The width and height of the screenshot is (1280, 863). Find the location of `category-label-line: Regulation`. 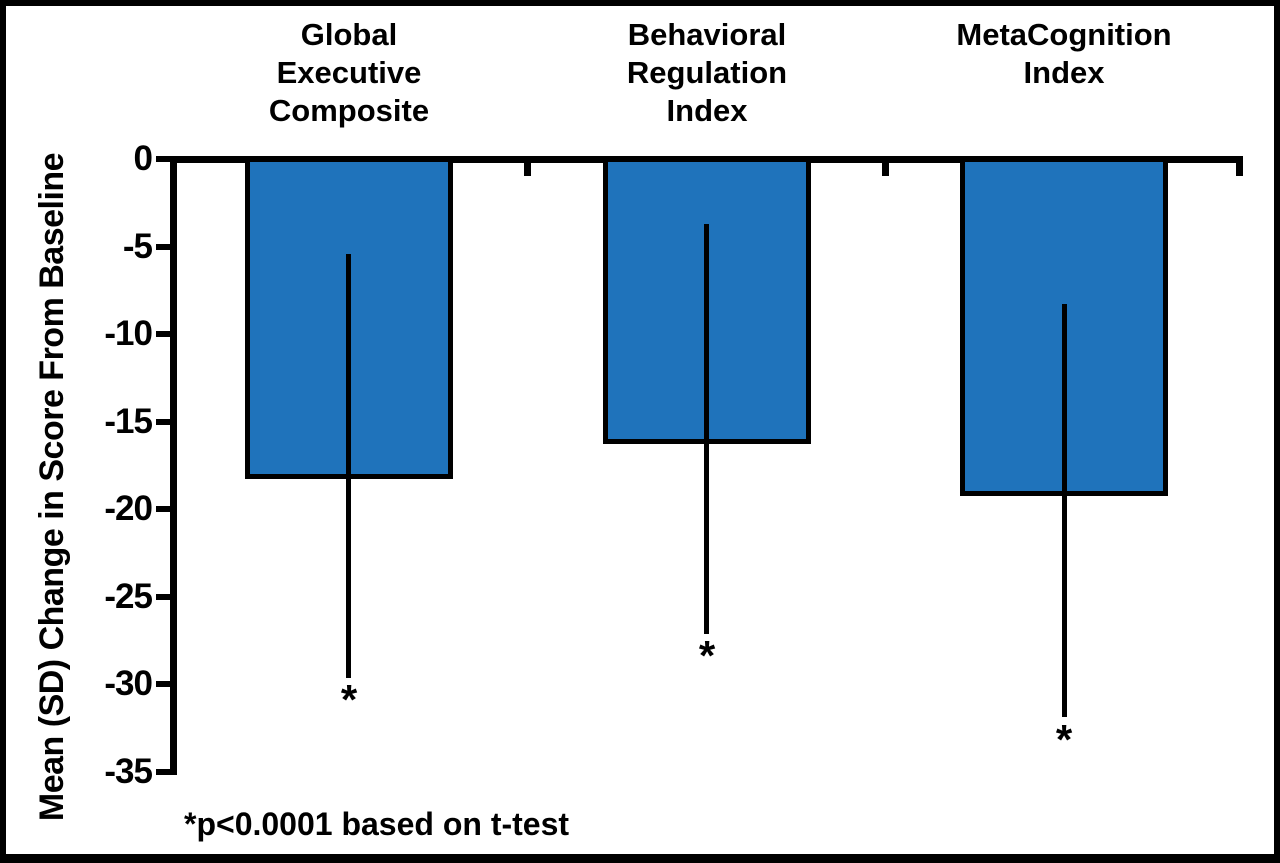

category-label-line: Regulation is located at coordinates (707, 72).